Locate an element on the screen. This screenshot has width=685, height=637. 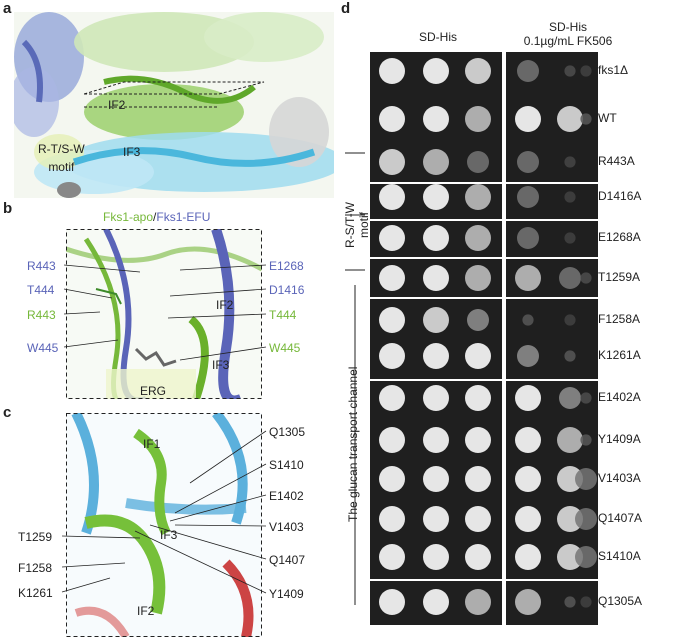
panel-b-left-label-4: W445 is located at coordinates (43, 348).